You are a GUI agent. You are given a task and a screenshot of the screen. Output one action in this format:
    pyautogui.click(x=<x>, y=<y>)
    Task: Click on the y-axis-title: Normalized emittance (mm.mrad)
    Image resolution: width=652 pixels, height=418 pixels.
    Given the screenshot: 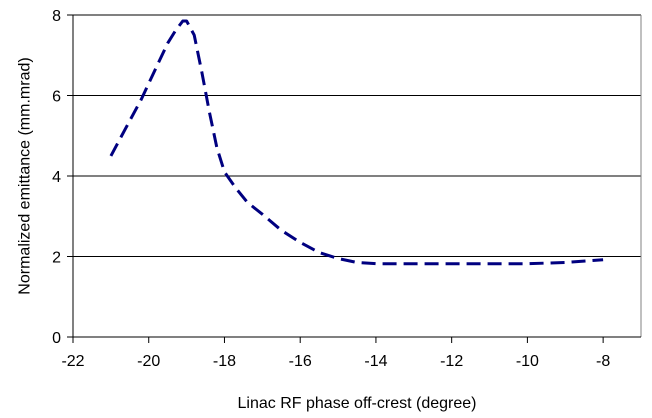 What is the action you would take?
    pyautogui.click(x=25, y=175)
    